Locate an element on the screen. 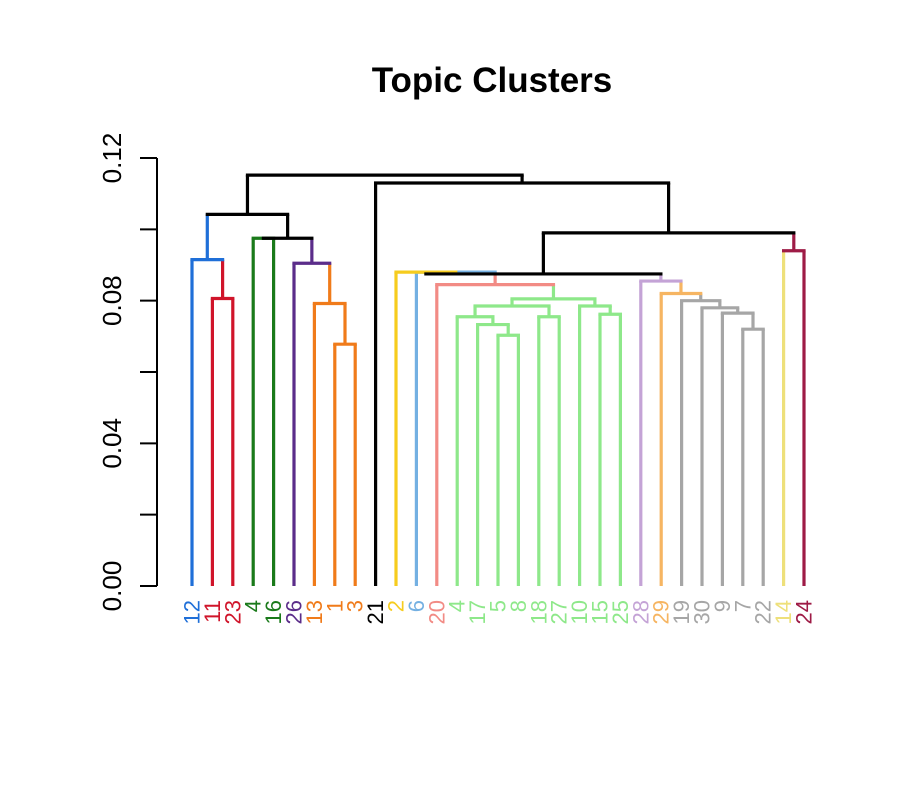 The width and height of the screenshot is (908, 798). leaf-label: 11 is located at coordinates (212, 611).